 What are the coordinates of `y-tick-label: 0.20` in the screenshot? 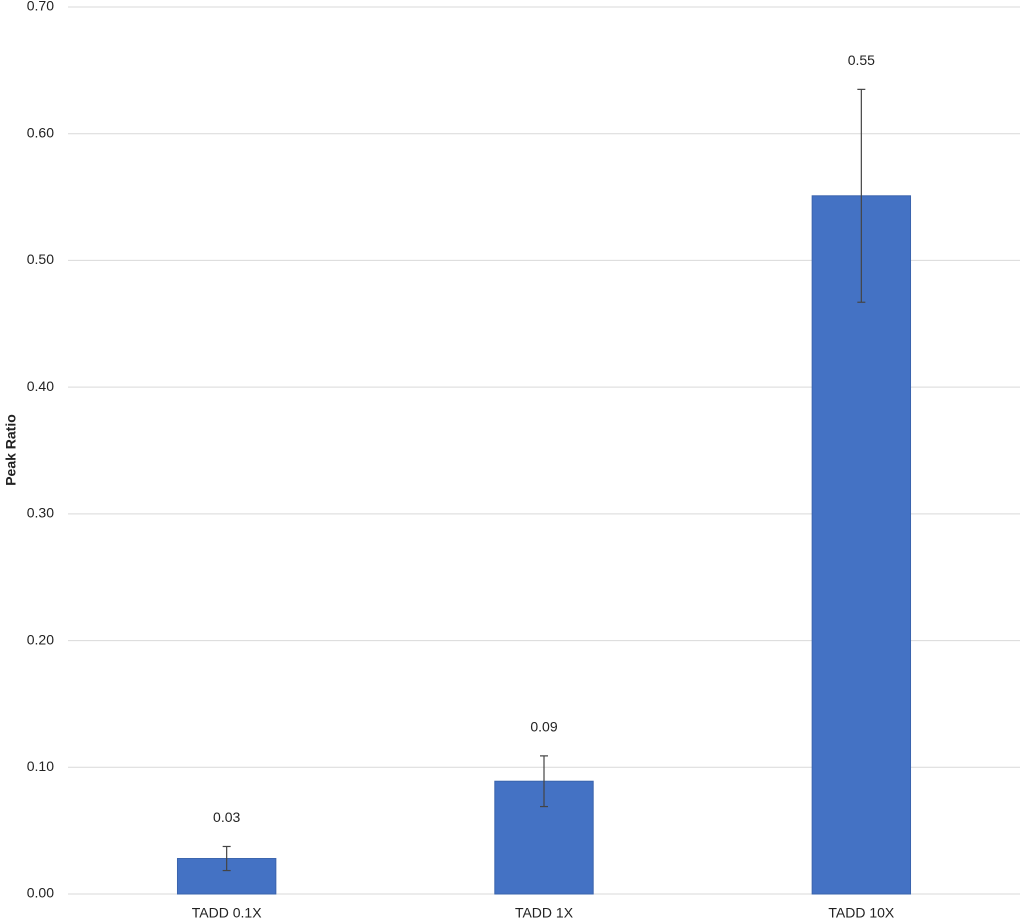 It's located at (40, 639).